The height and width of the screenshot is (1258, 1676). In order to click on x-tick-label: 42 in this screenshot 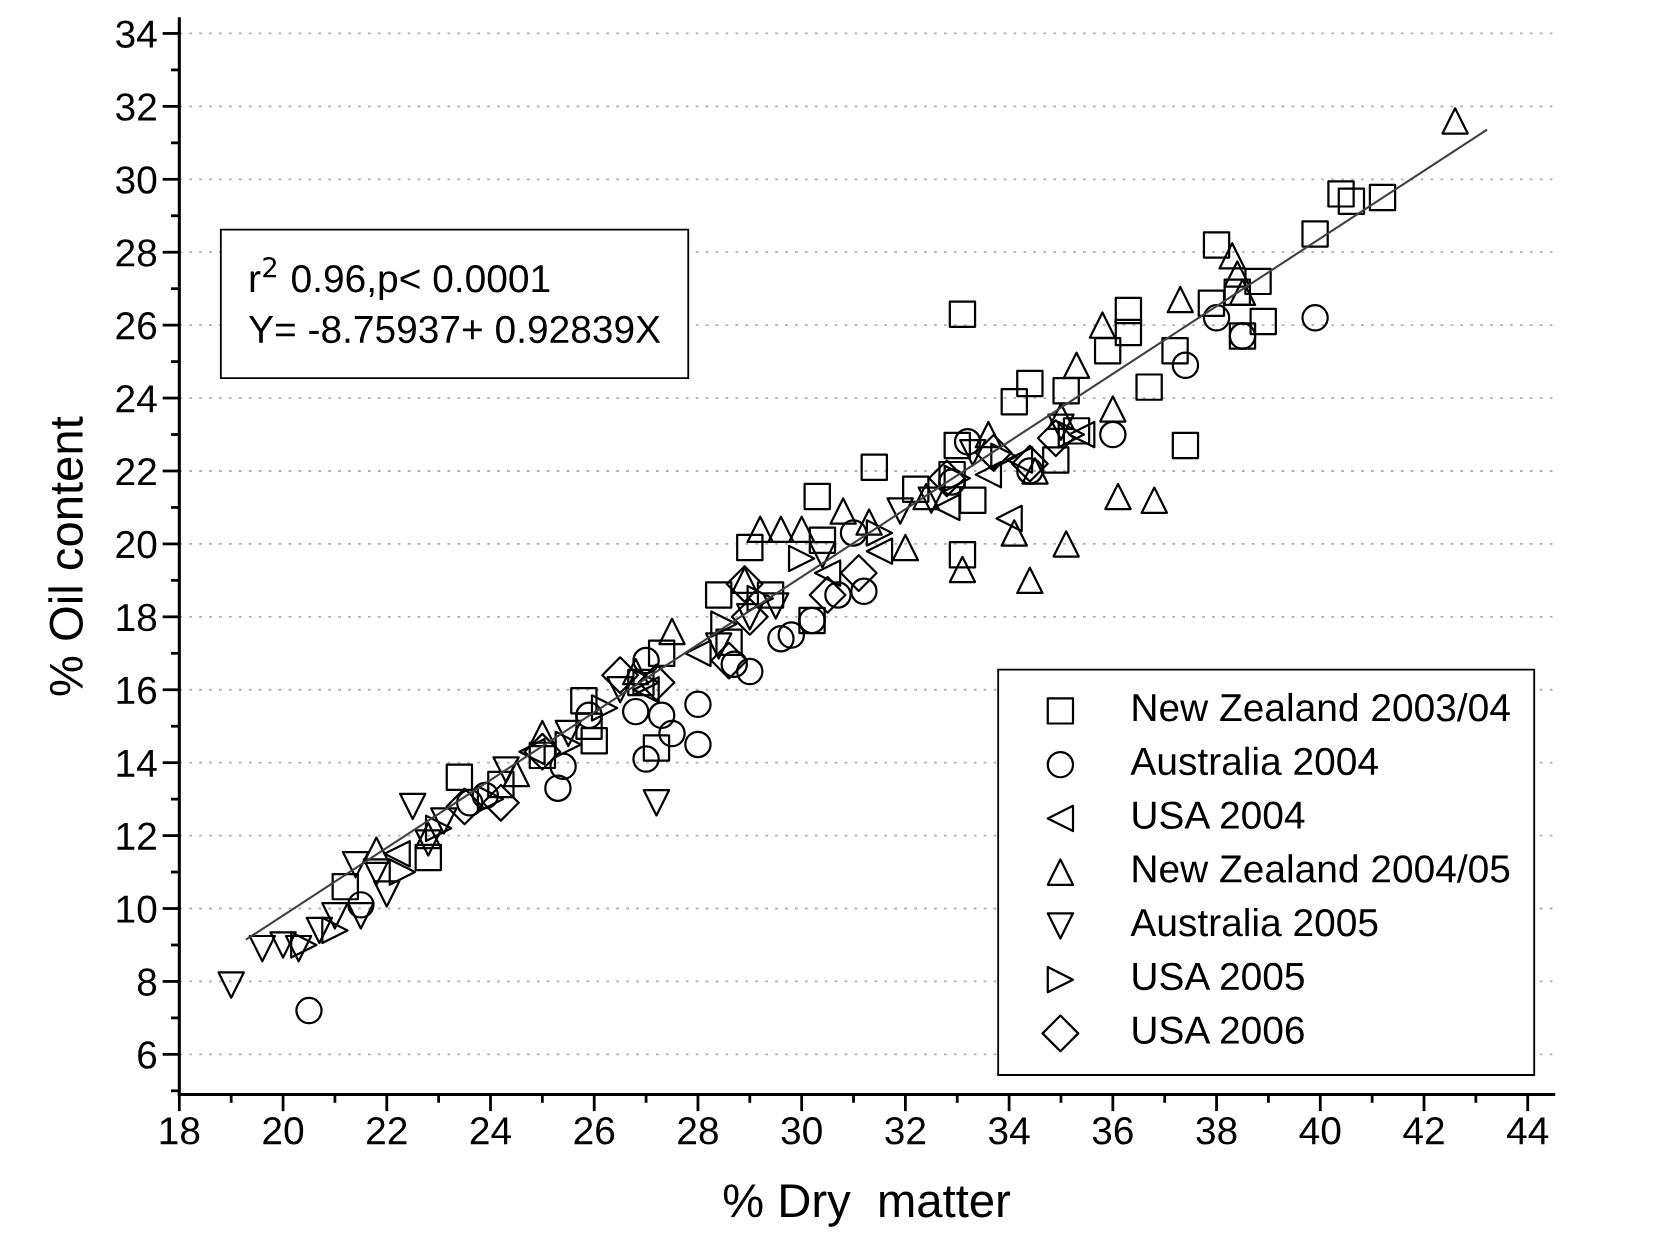, I will do `click(1423, 1131)`.